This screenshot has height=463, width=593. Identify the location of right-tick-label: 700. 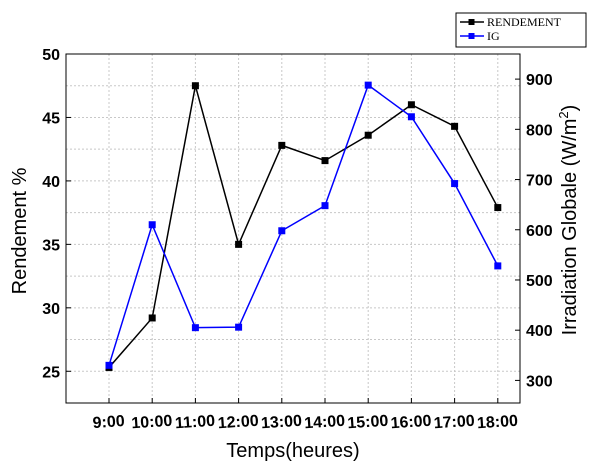
(539, 181).